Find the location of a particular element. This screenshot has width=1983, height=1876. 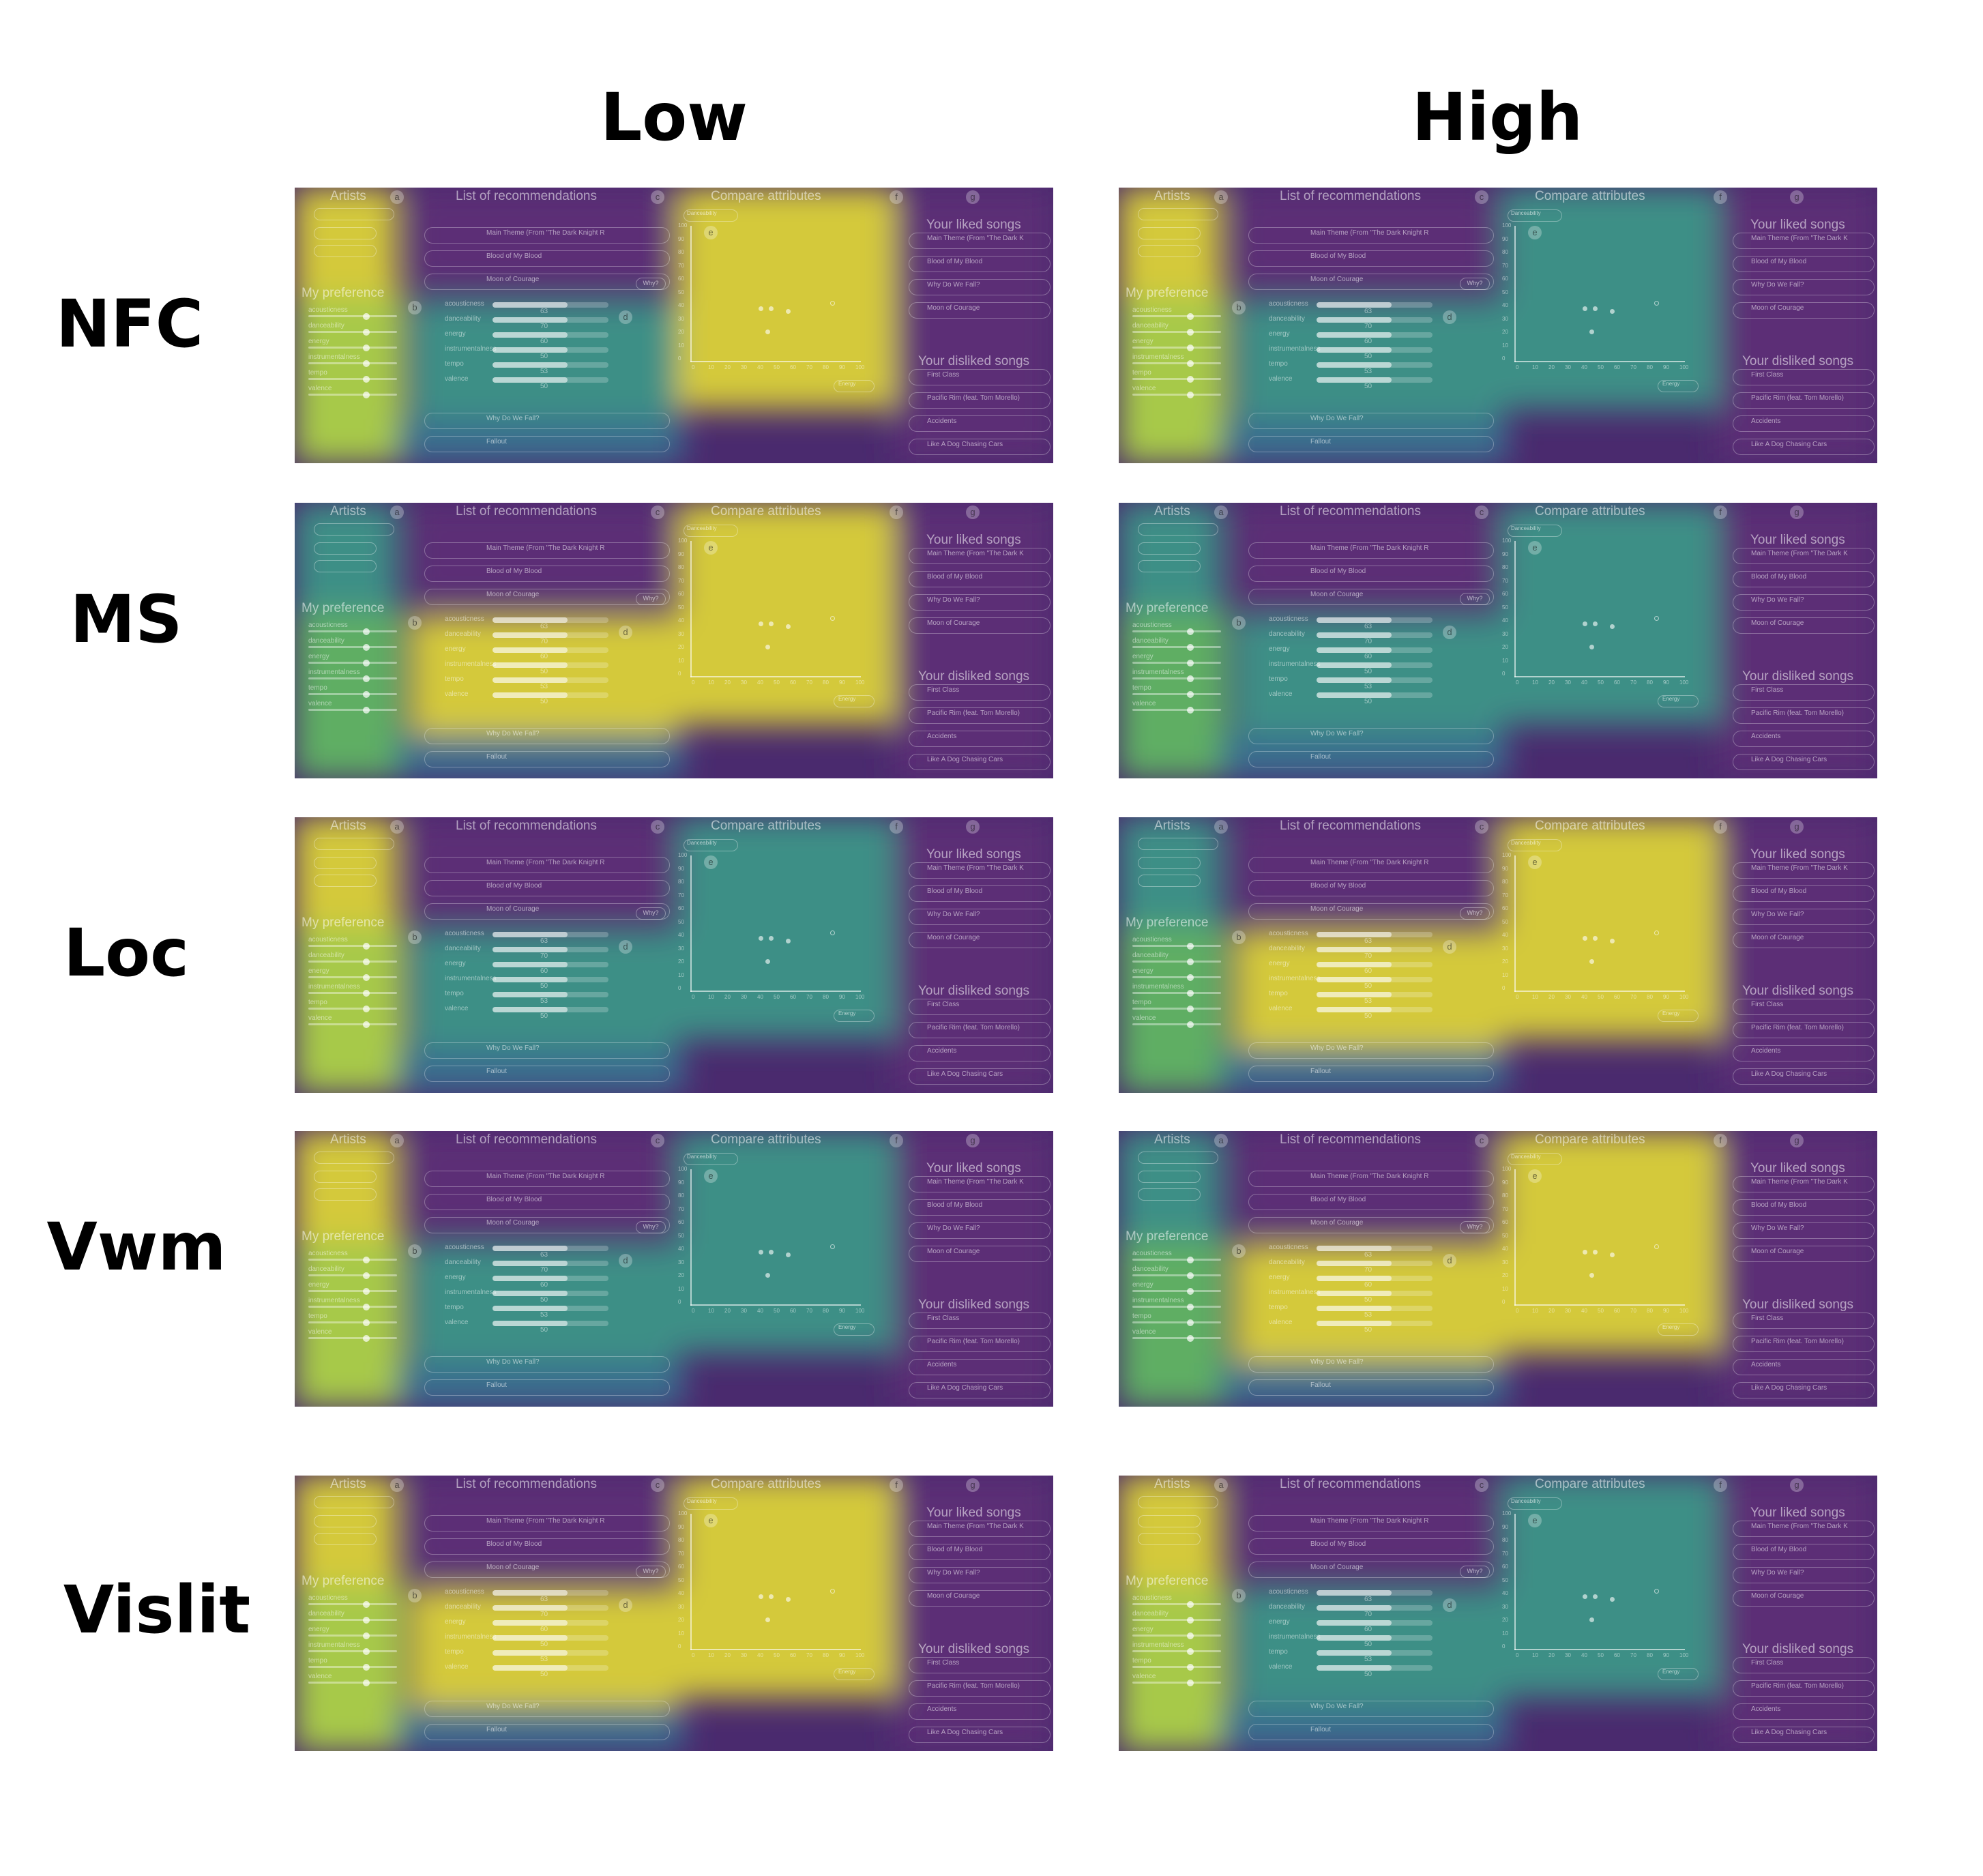

disliked-song-row: Accidents is located at coordinates (1804, 1367).